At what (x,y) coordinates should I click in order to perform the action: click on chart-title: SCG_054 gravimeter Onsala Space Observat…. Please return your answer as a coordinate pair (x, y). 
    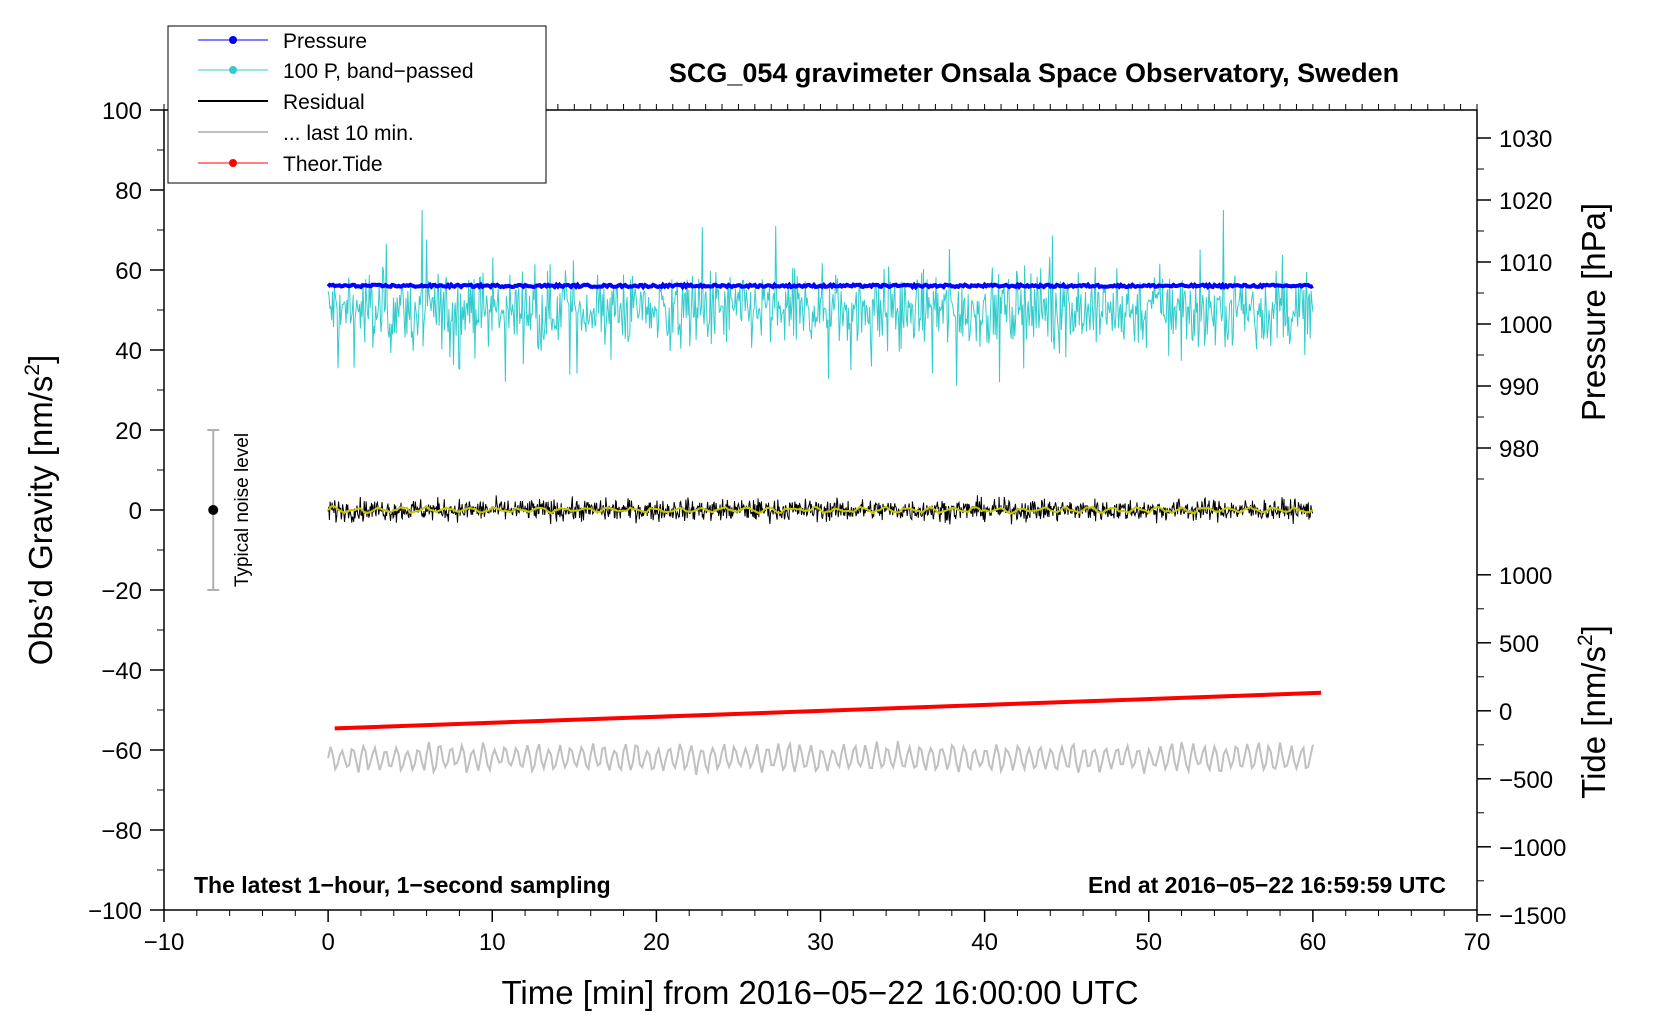
    Looking at the image, I should click on (1034, 73).